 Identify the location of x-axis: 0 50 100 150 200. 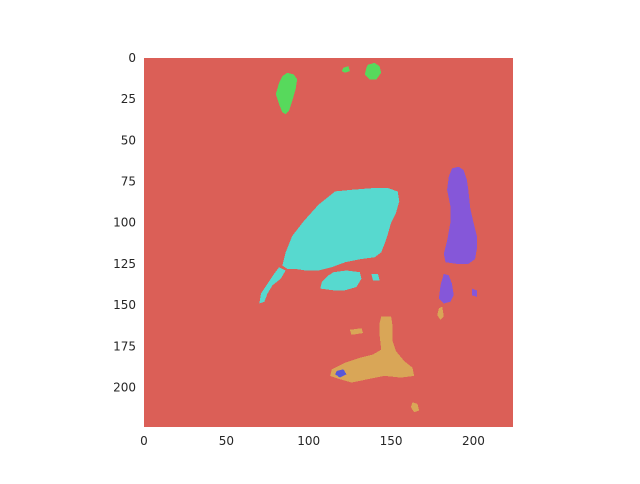
(312, 441).